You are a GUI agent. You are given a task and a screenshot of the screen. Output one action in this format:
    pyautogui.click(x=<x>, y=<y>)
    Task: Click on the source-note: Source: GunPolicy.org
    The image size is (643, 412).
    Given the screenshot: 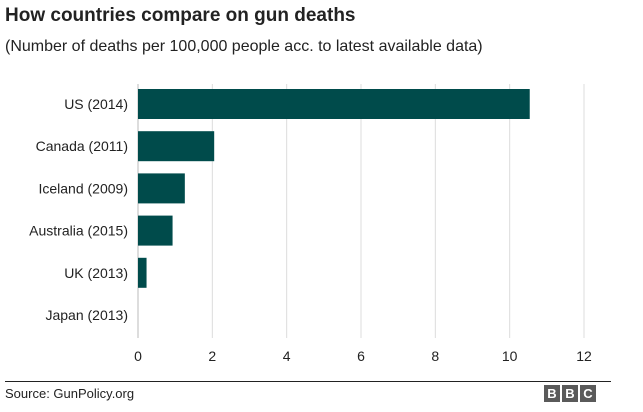 What is the action you would take?
    pyautogui.click(x=70, y=393)
    